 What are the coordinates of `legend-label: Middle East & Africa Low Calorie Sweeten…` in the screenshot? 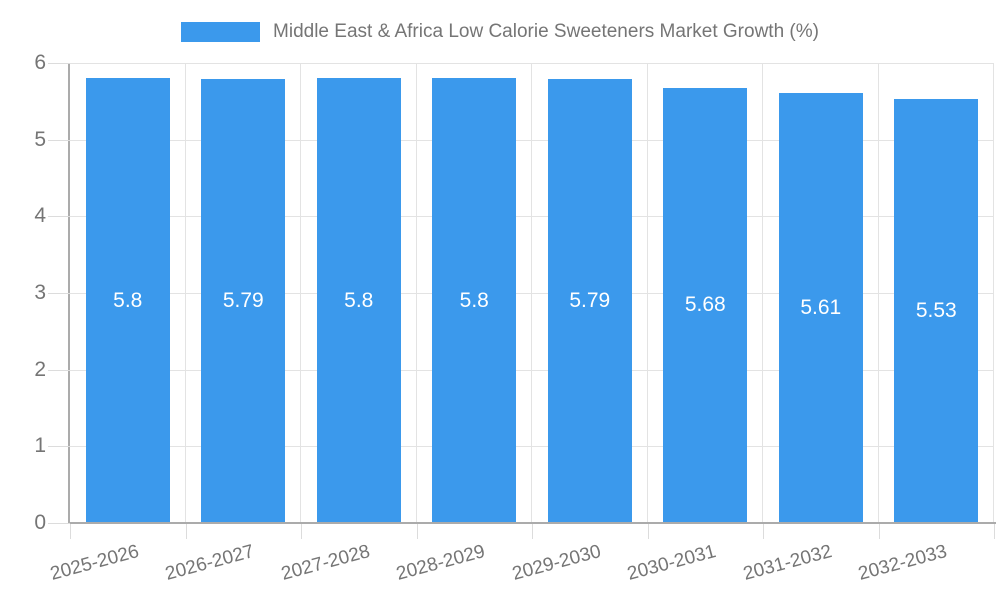 It's located at (546, 31).